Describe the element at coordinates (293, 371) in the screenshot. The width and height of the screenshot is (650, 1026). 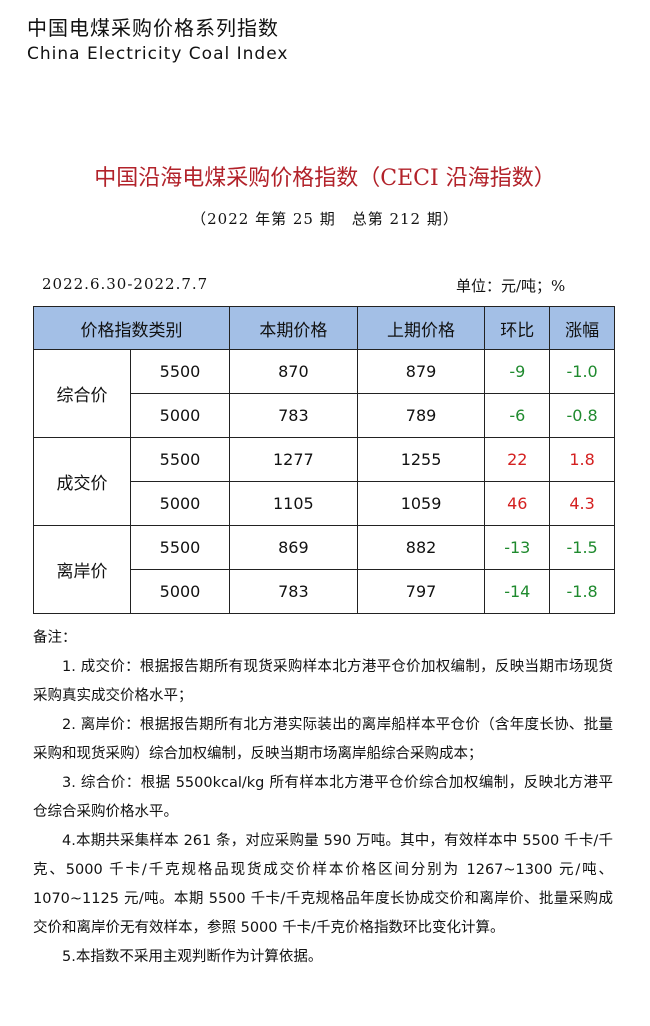
I see `current-price-cell: 870` at that location.